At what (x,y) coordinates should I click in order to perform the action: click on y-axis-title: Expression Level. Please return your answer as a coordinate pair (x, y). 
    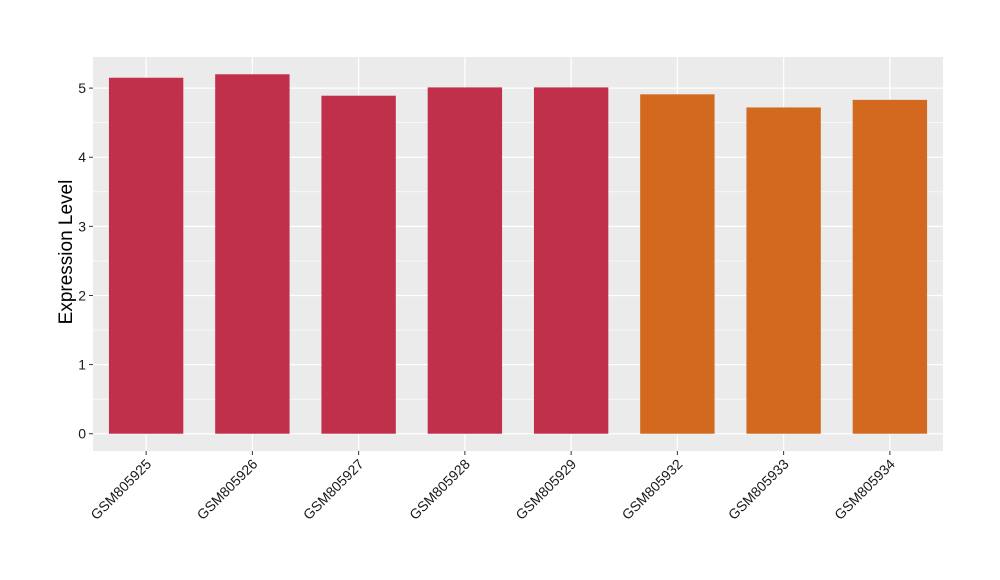
    Looking at the image, I should click on (66, 252).